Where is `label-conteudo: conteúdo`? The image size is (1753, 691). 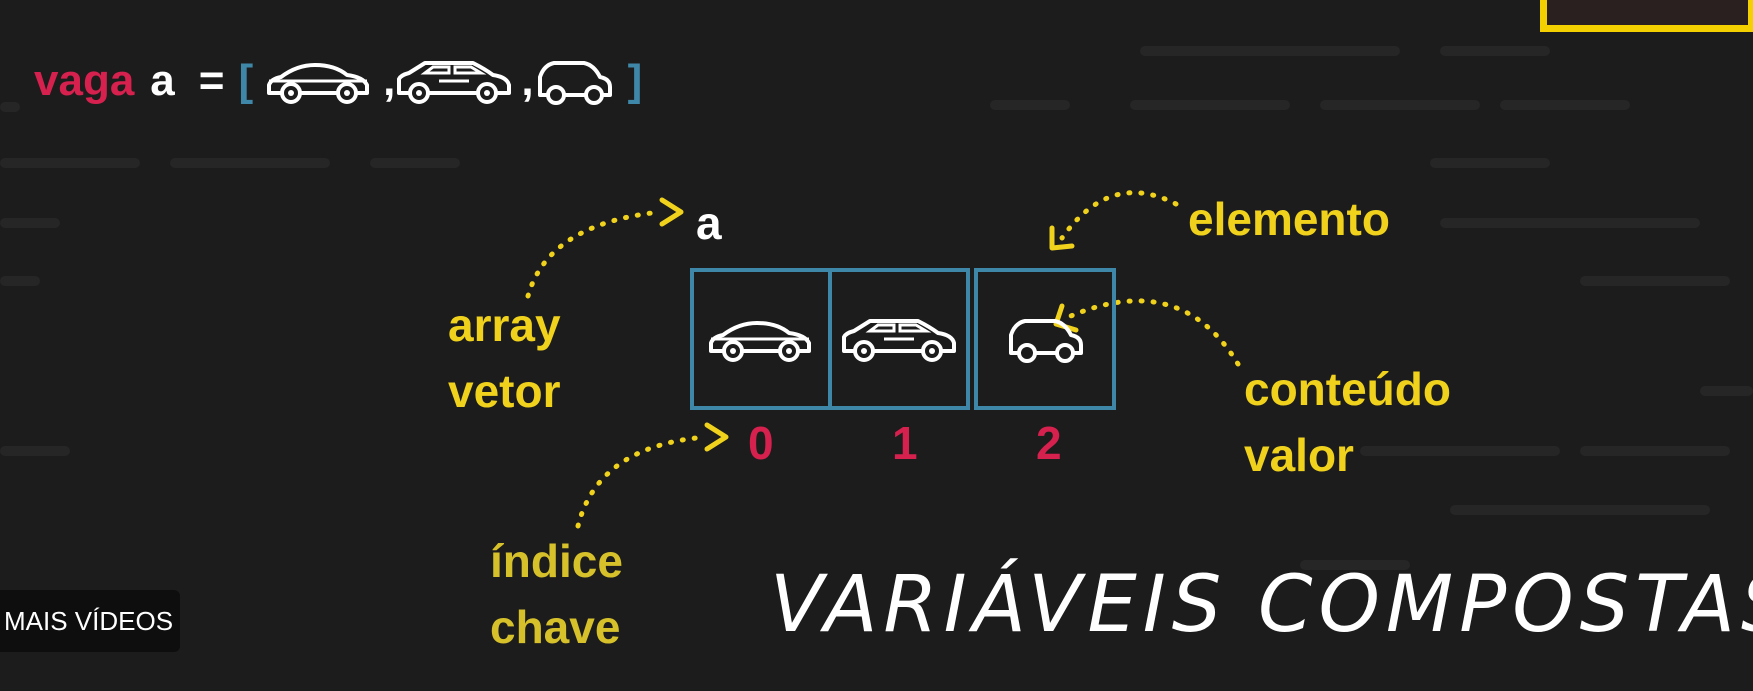 label-conteudo: conteúdo is located at coordinates (1347, 389).